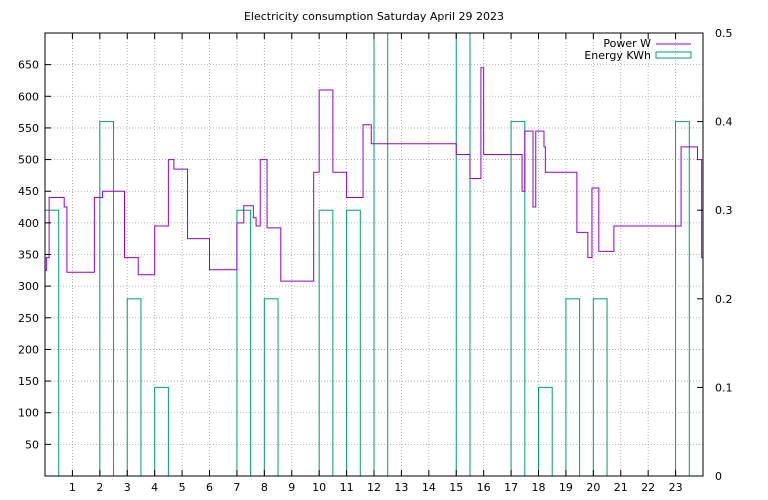  What do you see at coordinates (28, 318) in the screenshot?
I see `y-tick-label: 250` at bounding box center [28, 318].